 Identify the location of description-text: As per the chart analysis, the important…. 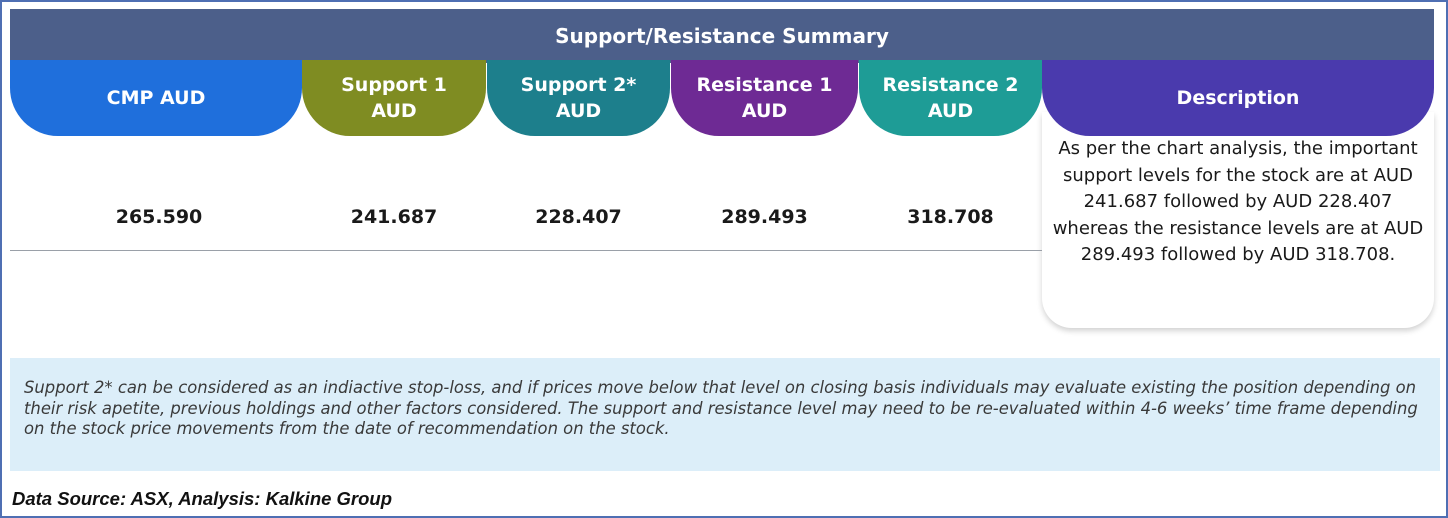
(1238, 201).